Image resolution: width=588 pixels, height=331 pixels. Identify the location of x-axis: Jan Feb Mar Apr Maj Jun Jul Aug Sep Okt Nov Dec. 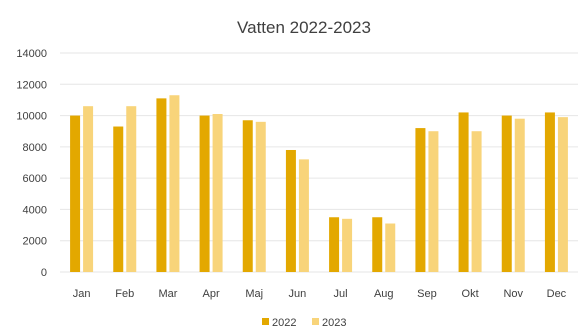
(320, 294).